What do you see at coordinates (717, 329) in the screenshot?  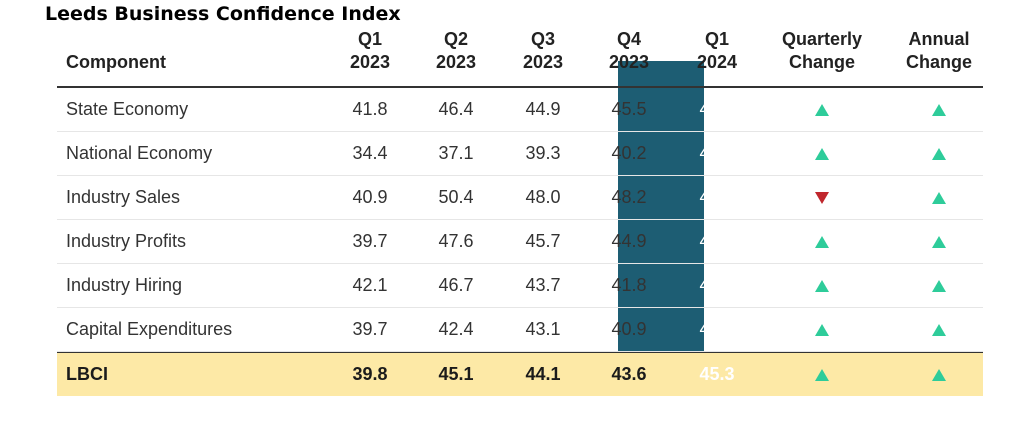 I see `value-cell-q1-2024: 43.2` at bounding box center [717, 329].